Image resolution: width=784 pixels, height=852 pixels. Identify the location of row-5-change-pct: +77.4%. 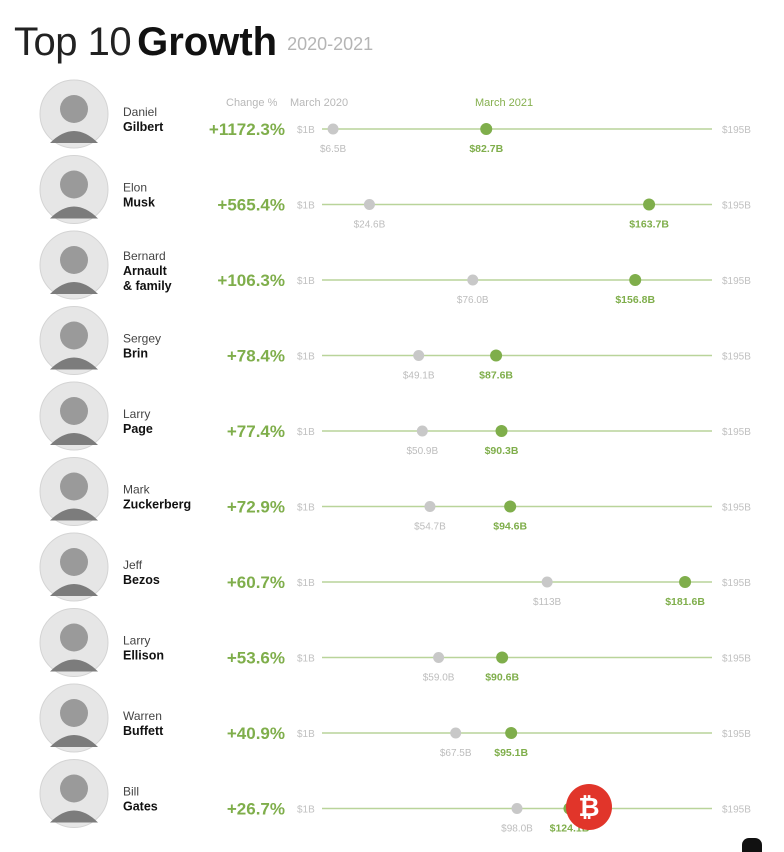
(256, 431).